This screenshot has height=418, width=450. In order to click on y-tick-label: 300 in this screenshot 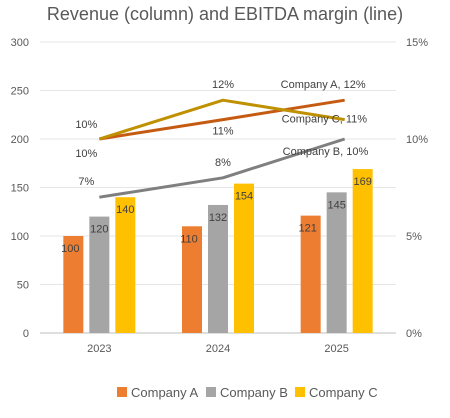, I will do `click(20, 43)`.